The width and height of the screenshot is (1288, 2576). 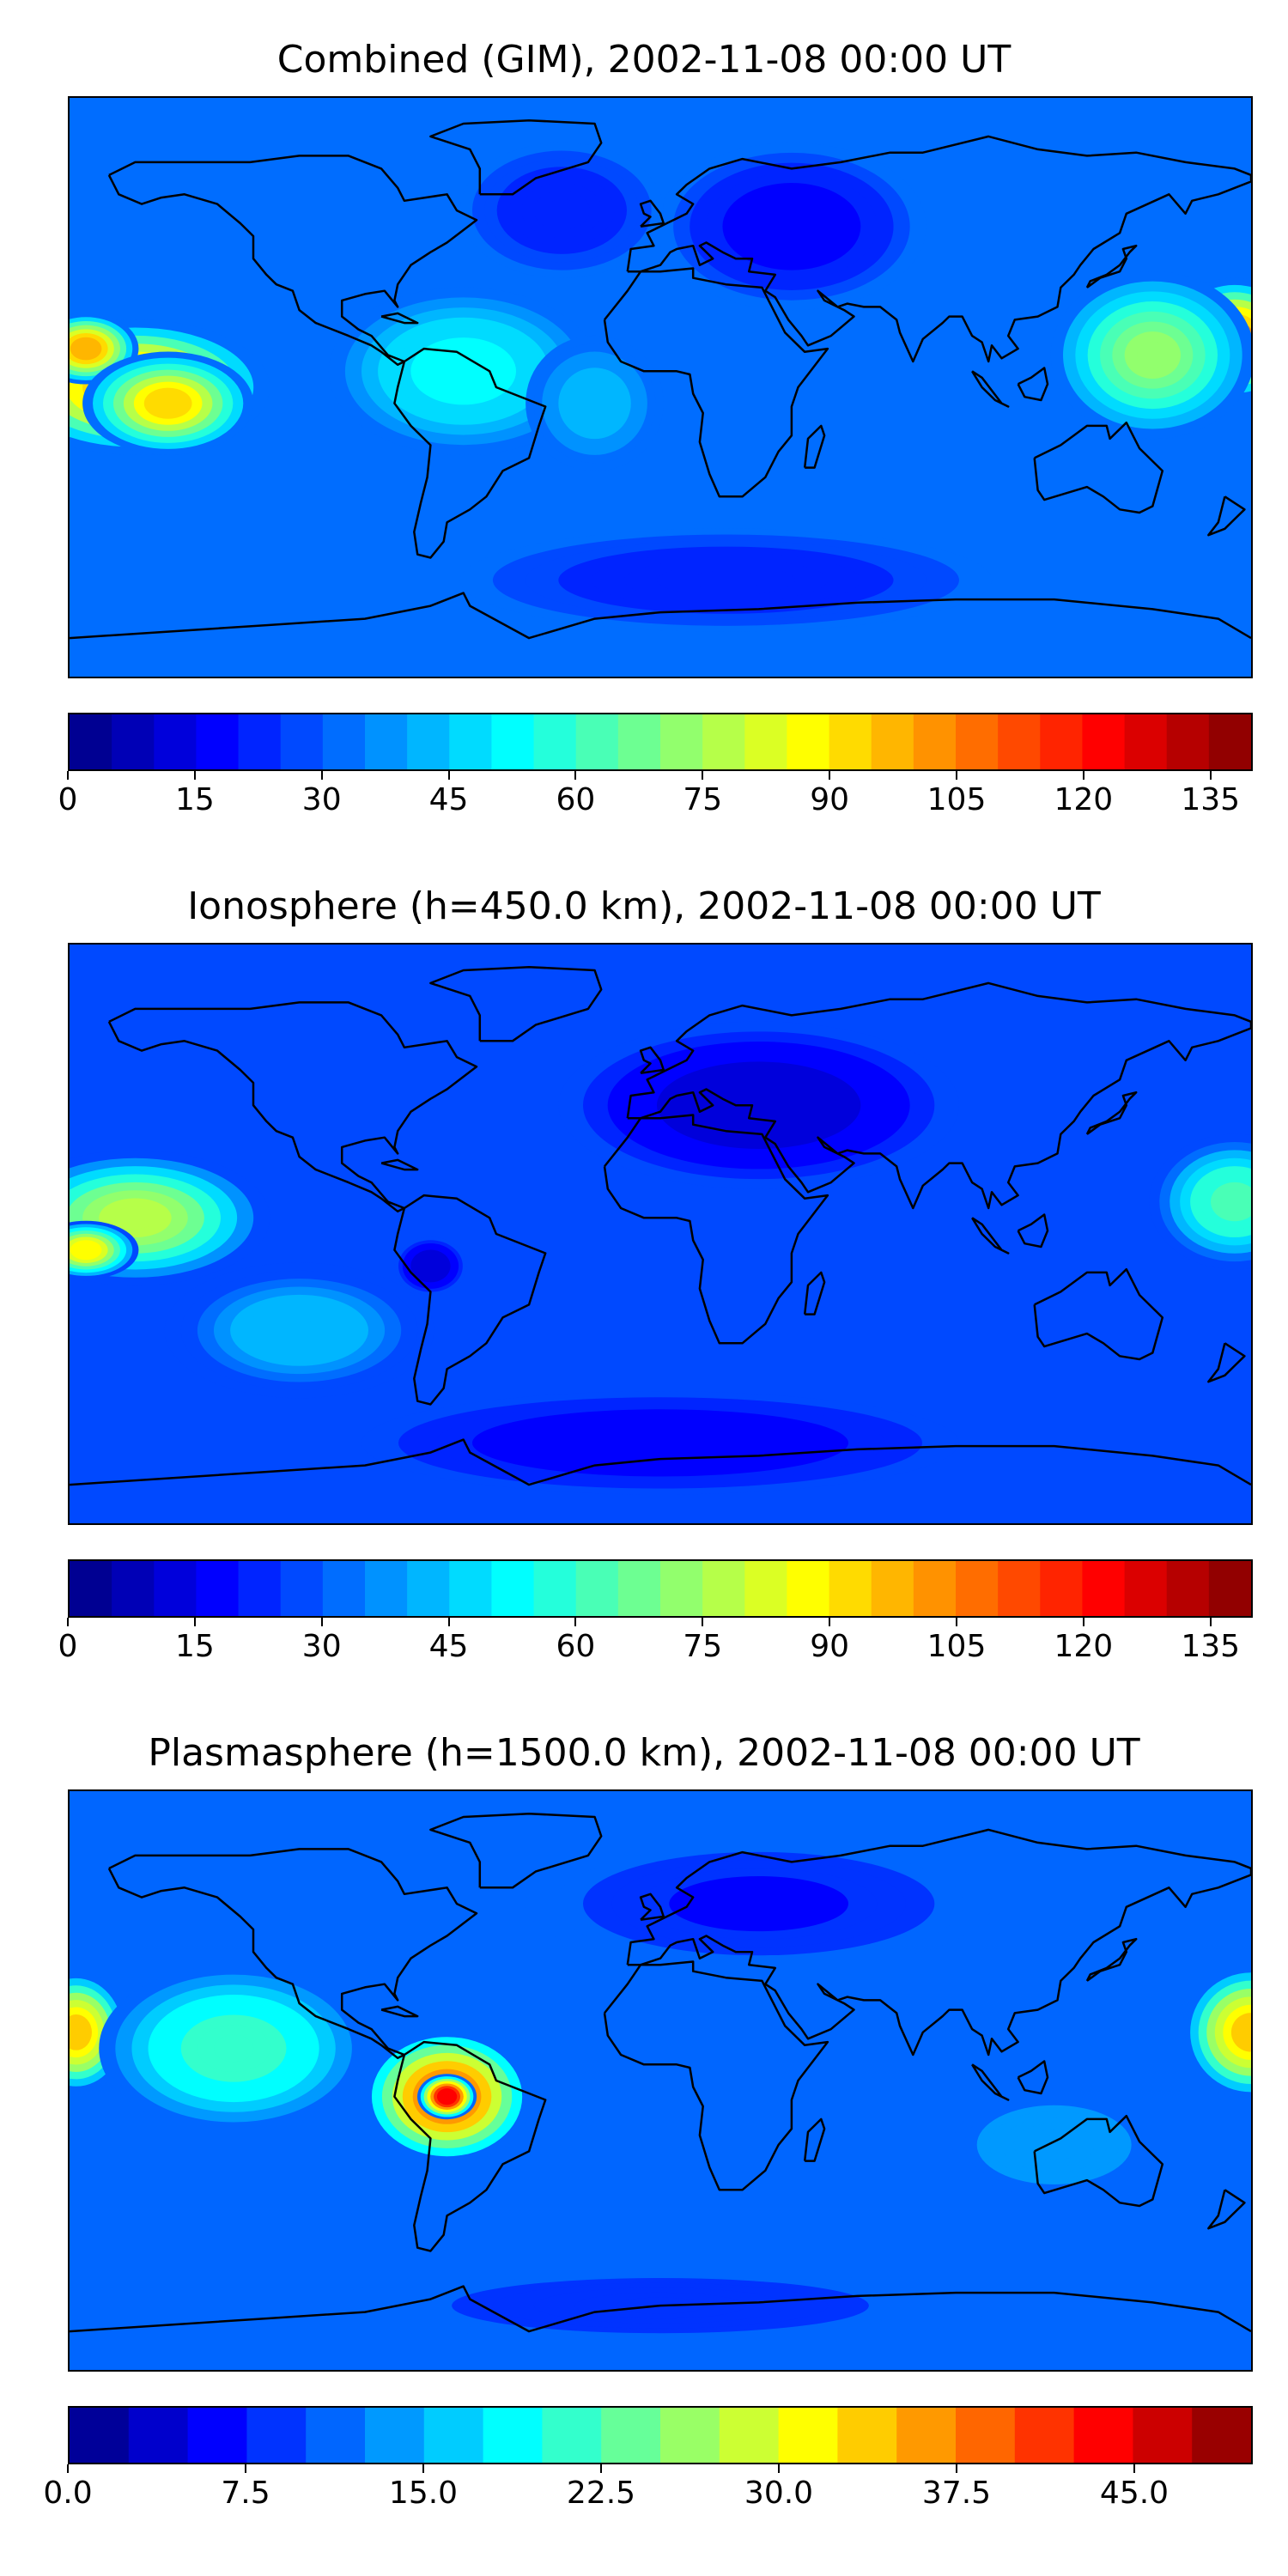 I want to click on map-title: Combined (GIM), 2002-11-08 00:00 UT, so click(x=644, y=60).